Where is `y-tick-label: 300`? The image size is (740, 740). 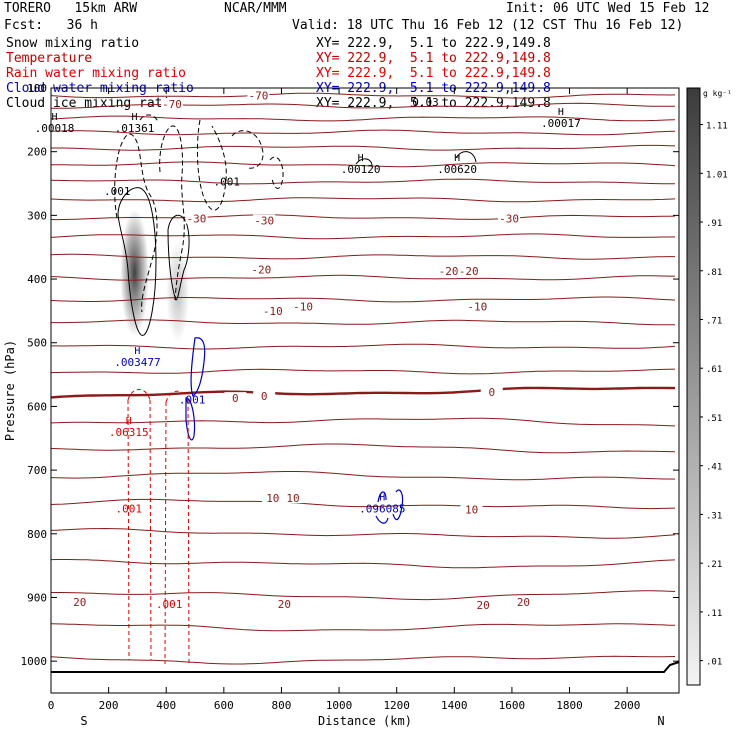 y-tick-label: 300 is located at coordinates (37, 215).